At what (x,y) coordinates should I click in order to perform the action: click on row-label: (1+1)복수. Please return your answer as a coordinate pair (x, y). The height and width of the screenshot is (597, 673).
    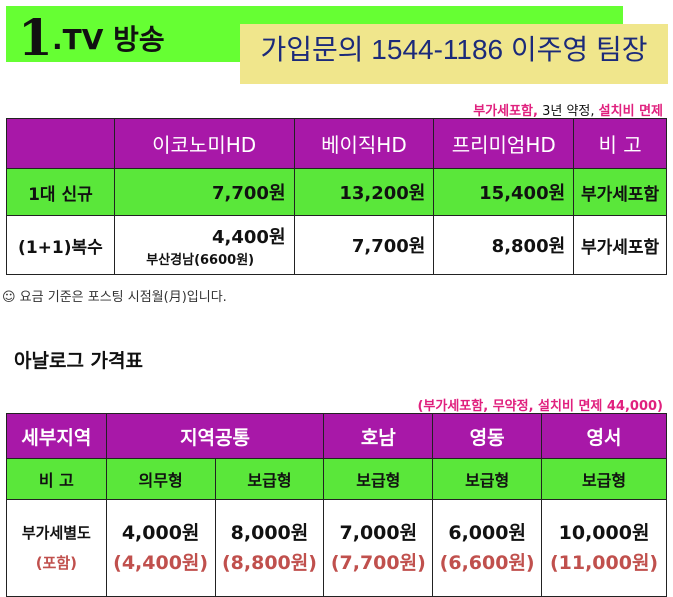
    Looking at the image, I should click on (60, 245).